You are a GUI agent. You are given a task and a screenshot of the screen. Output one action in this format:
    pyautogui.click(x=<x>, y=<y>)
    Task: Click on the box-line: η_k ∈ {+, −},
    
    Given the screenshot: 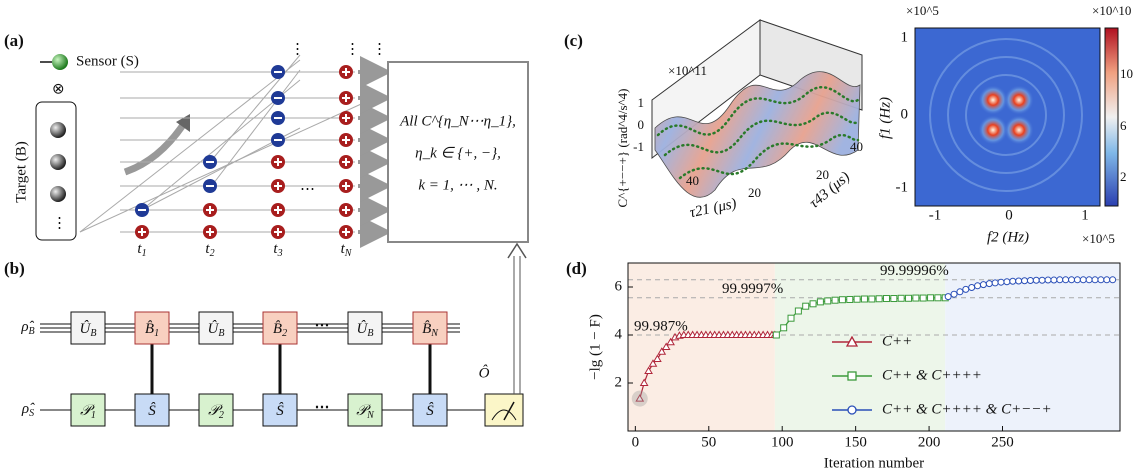 What is the action you would take?
    pyautogui.click(x=458, y=153)
    